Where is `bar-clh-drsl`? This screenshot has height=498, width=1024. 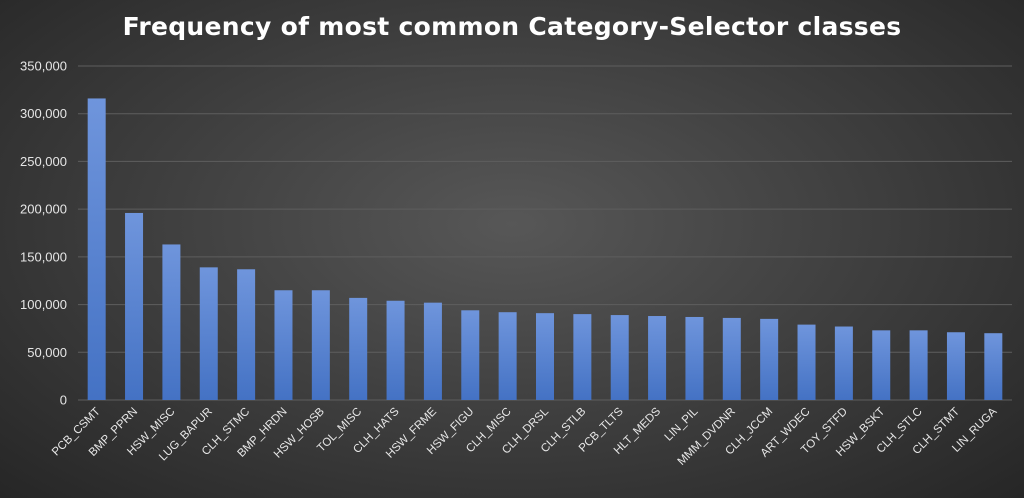
bar-clh-drsl is located at coordinates (545, 356).